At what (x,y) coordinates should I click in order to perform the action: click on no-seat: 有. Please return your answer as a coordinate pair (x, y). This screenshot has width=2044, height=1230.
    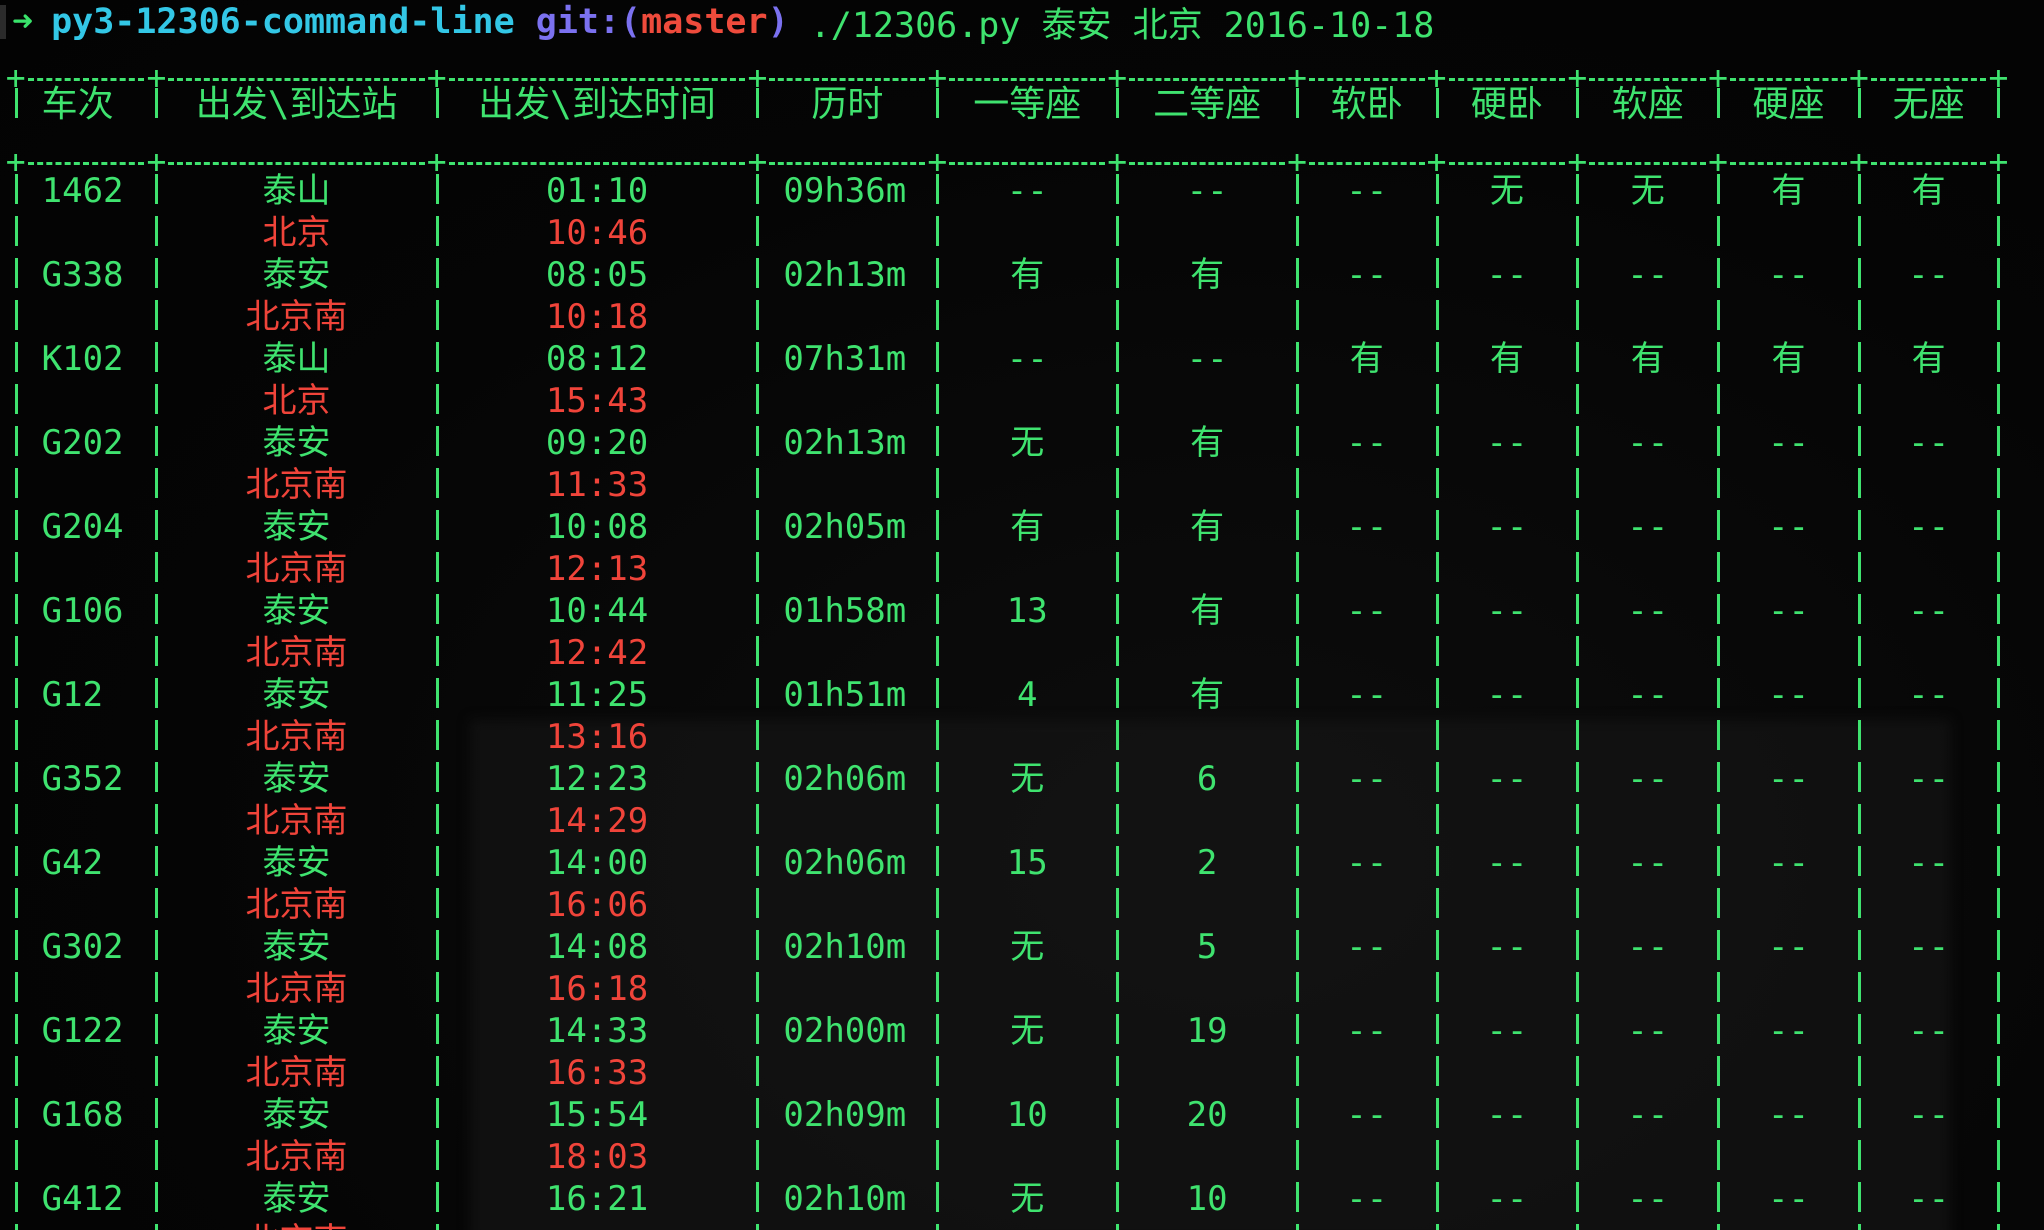
    Looking at the image, I should click on (1928, 191).